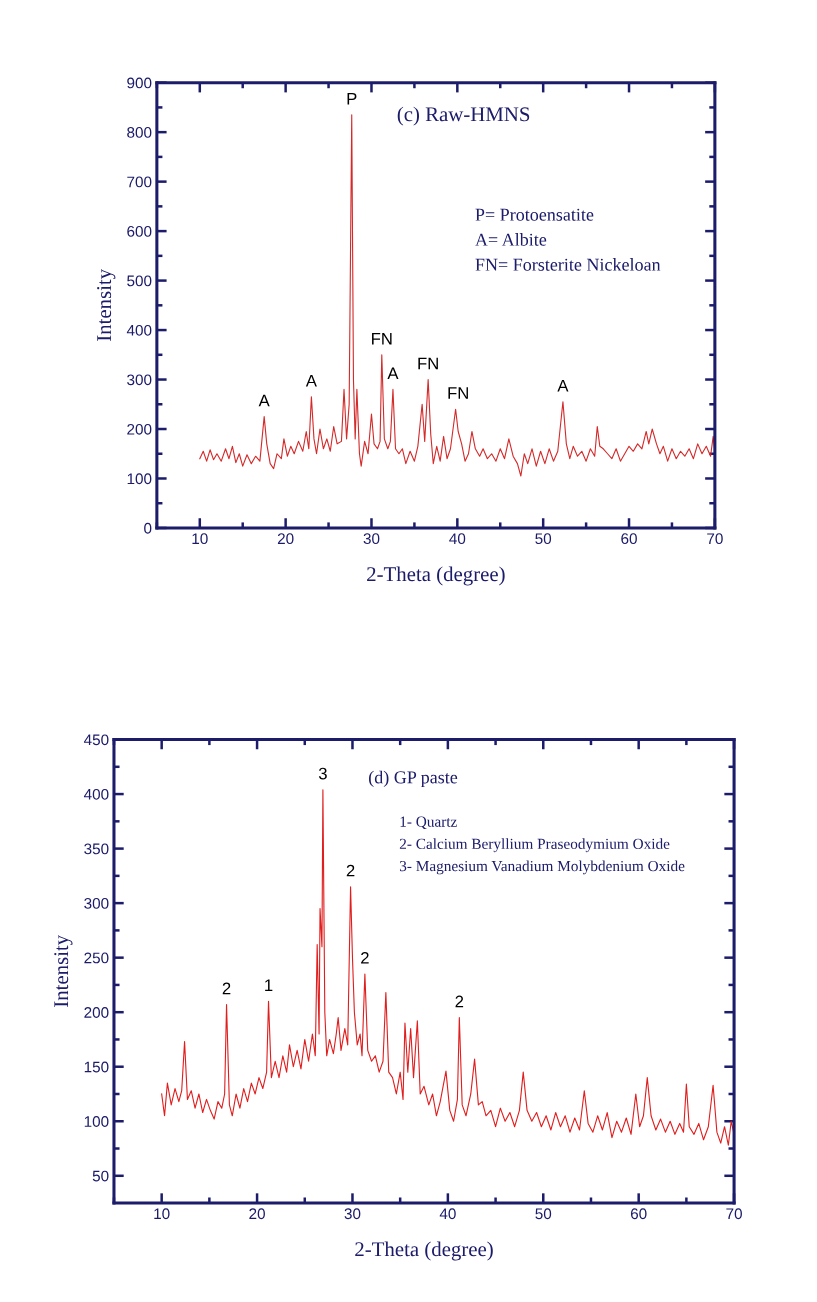  What do you see at coordinates (96, 849) in the screenshot?
I see `y-tick-label: 350` at bounding box center [96, 849].